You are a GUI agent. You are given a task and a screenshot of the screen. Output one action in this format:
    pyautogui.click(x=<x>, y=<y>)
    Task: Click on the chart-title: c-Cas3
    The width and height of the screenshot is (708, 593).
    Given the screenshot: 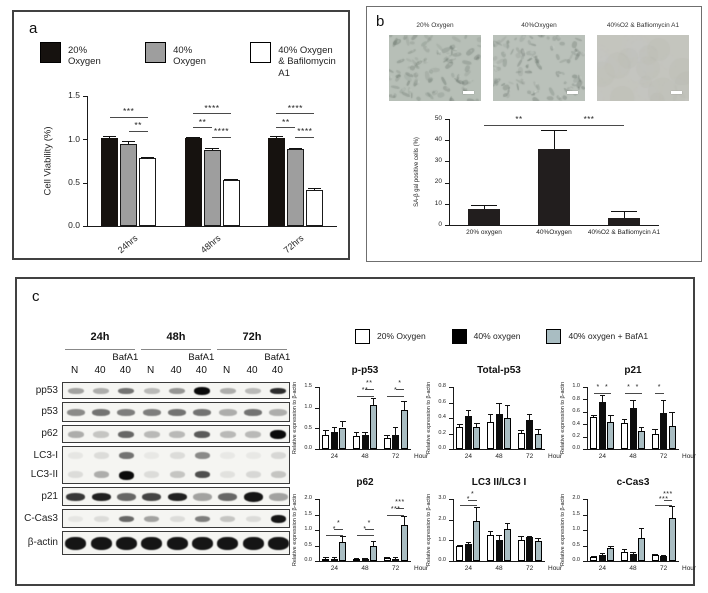 What is the action you would take?
    pyautogui.click(x=633, y=482)
    